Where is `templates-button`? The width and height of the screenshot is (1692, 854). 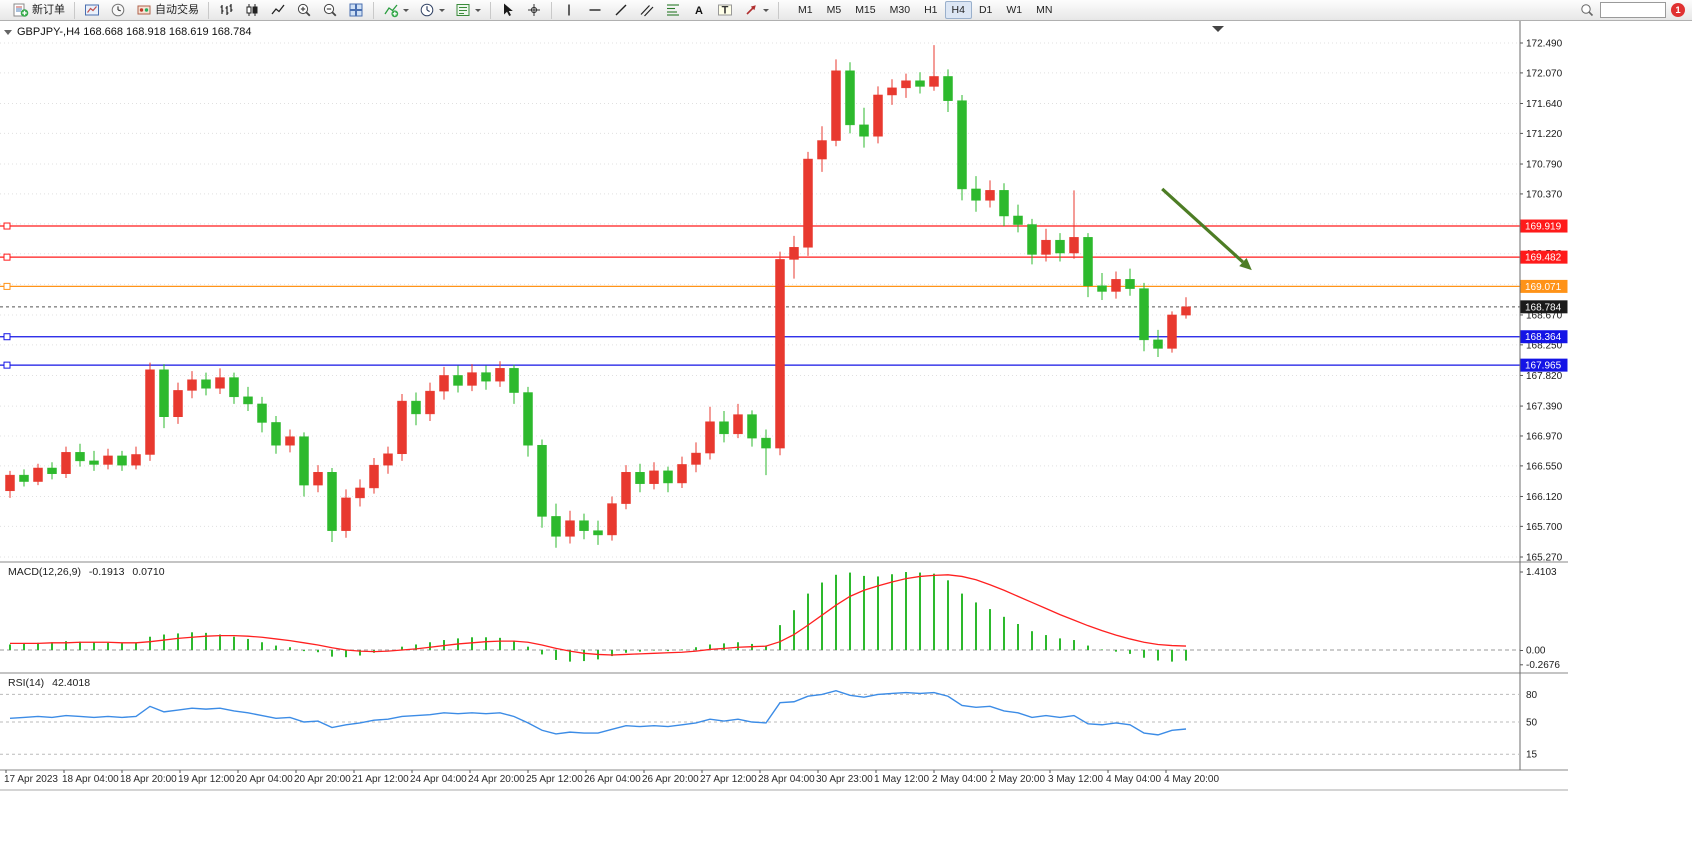
templates-button is located at coordinates (468, 10).